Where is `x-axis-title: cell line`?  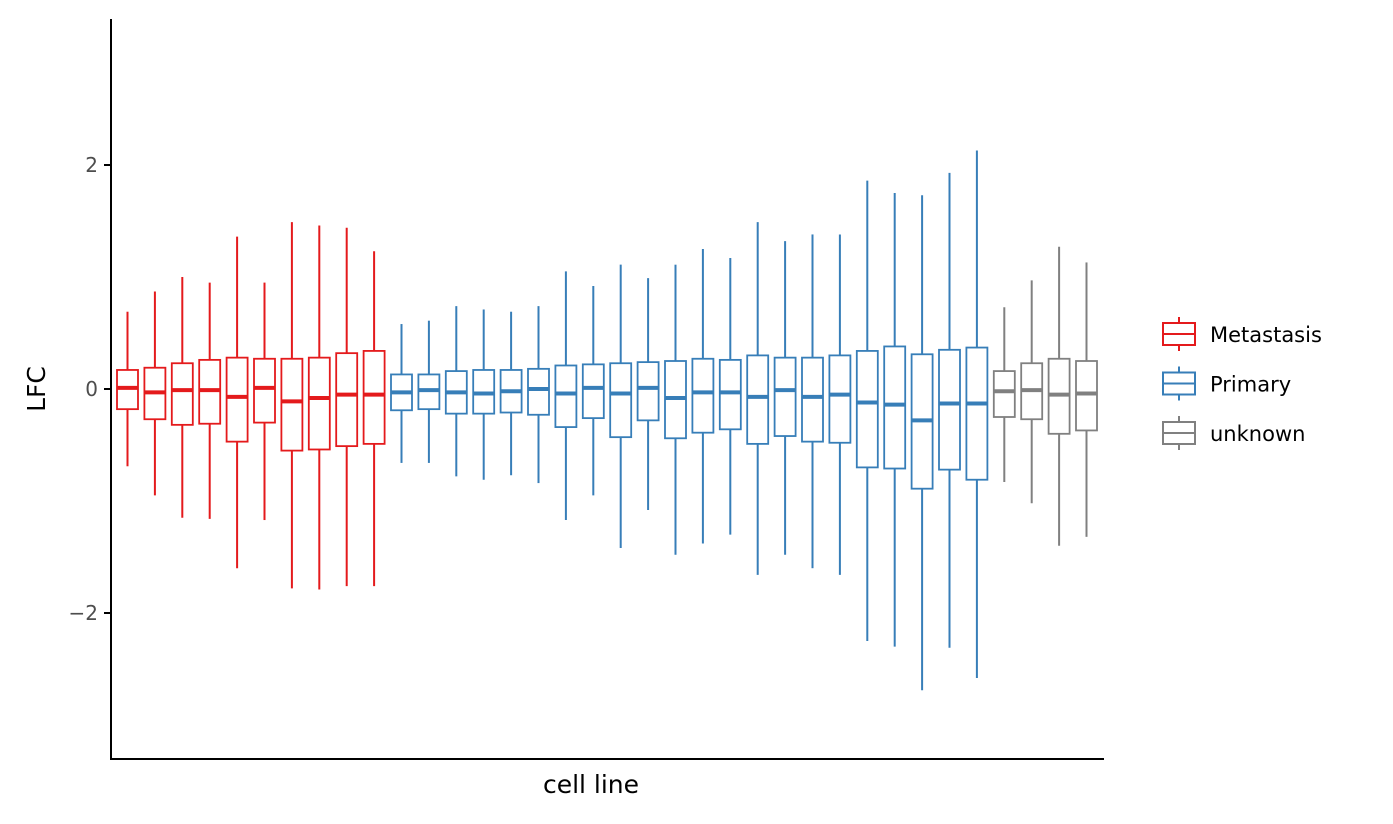 x-axis-title: cell line is located at coordinates (591, 784).